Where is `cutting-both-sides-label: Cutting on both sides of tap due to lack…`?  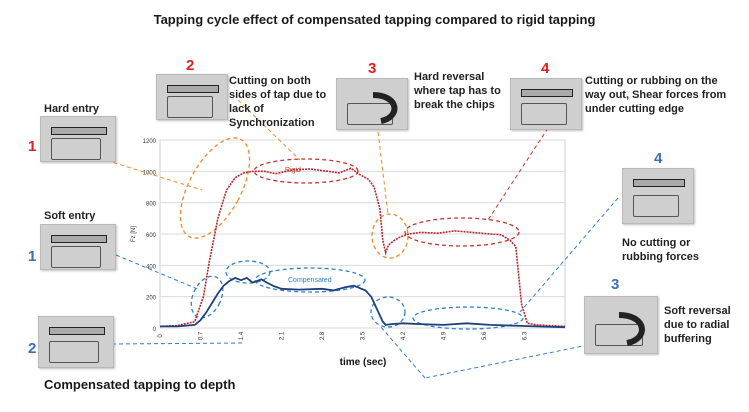
cutting-both-sides-label: Cutting on both sides of tap due to lack… is located at coordinates (278, 102).